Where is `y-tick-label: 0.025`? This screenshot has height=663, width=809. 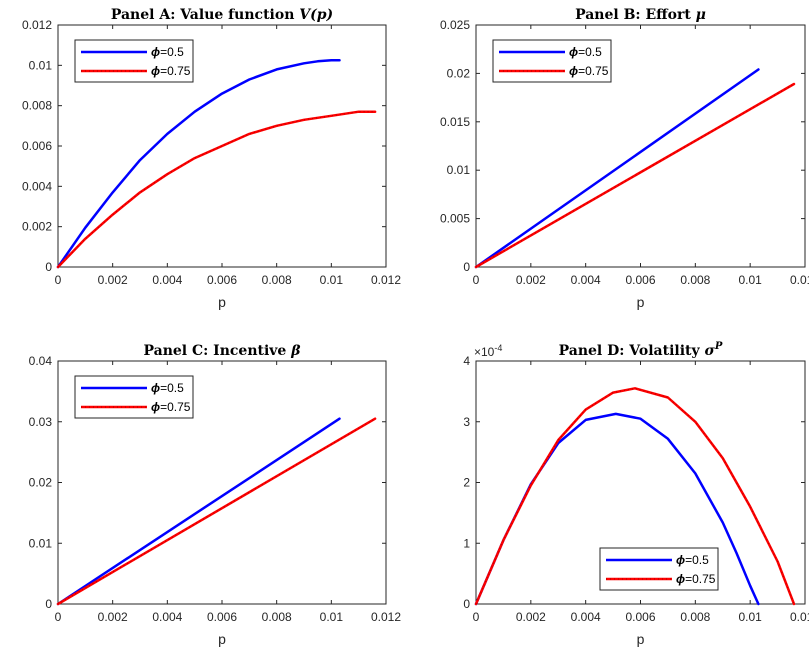 y-tick-label: 0.025 is located at coordinates (455, 25).